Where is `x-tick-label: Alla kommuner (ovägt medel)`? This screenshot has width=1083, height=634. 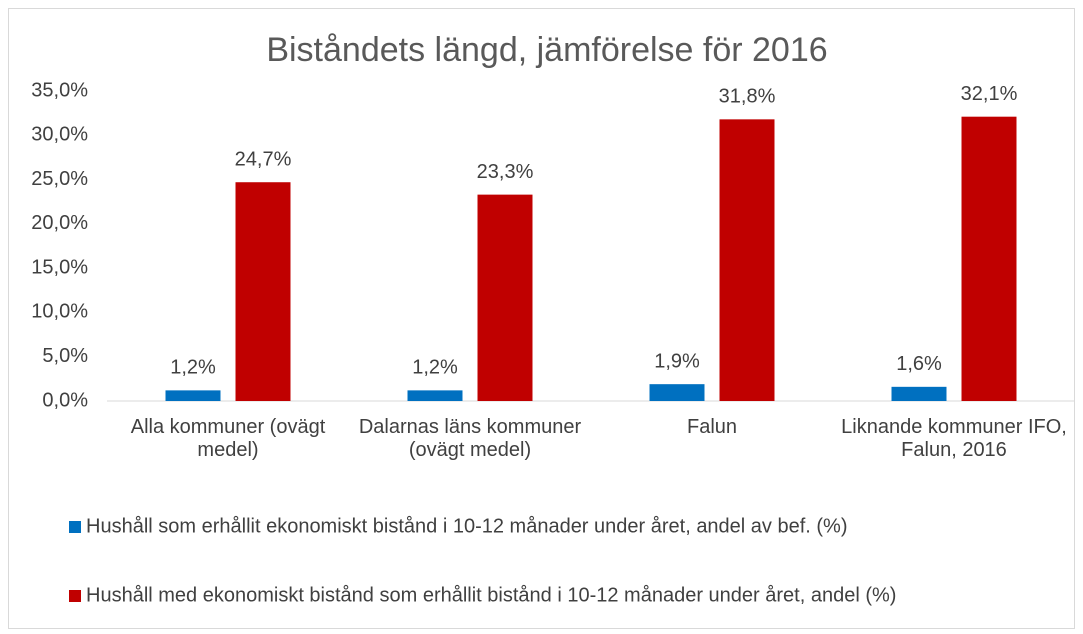 x-tick-label: Alla kommuner (ovägt medel) is located at coordinates (228, 438).